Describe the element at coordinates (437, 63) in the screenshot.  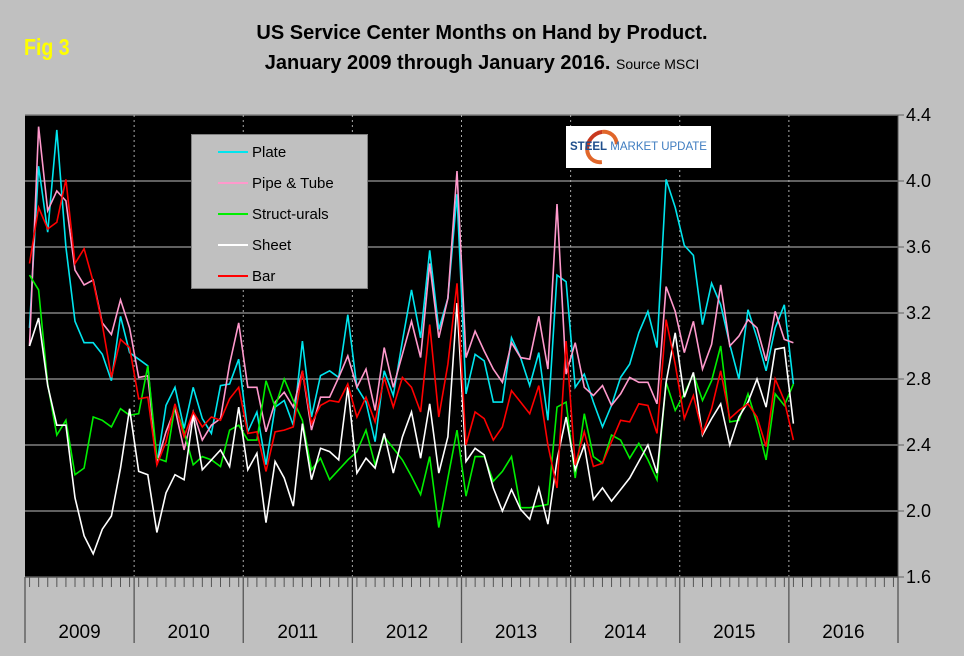
I see `chart-title-line2-text: January 2009 through January 2016.` at that location.